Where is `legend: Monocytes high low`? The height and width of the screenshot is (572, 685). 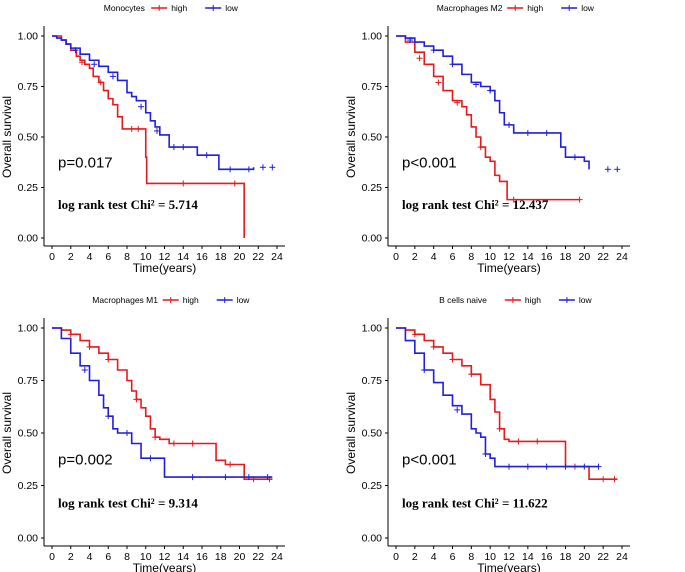
legend: Monocytes high low is located at coordinates (171, 8).